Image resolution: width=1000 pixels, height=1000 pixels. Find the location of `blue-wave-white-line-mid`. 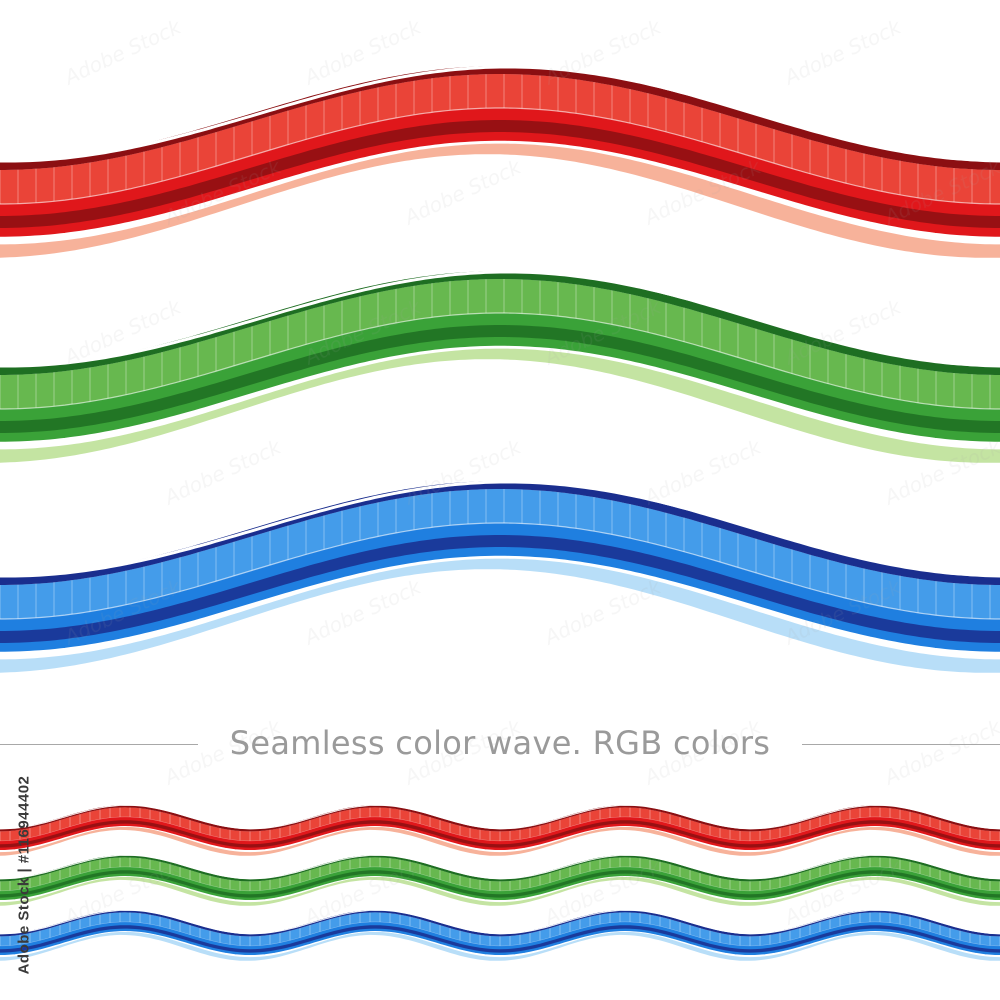

blue-wave-white-line-mid is located at coordinates (500, 571).